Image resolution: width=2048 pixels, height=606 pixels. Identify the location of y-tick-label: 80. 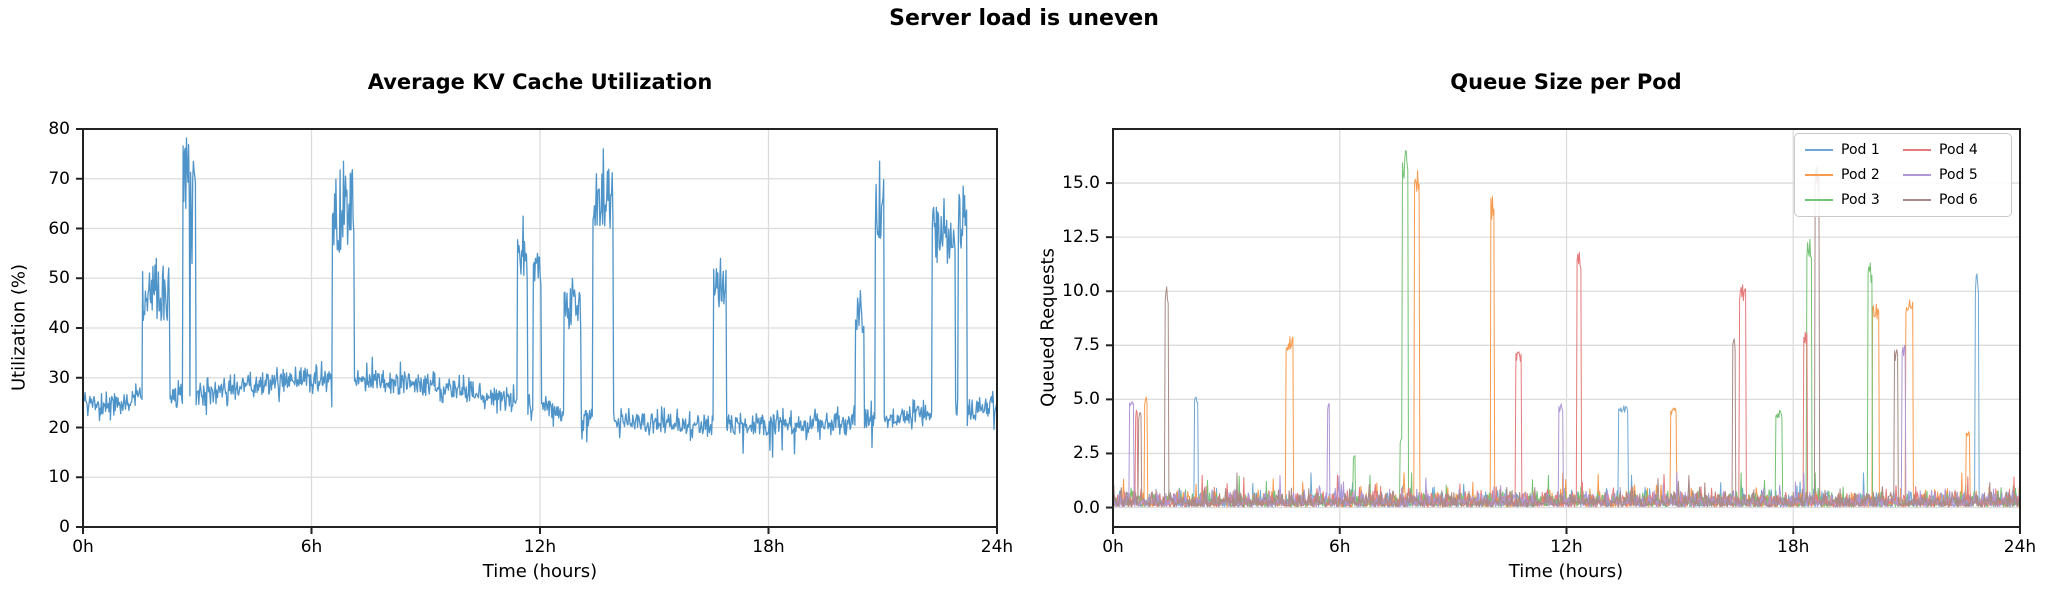
(59, 129).